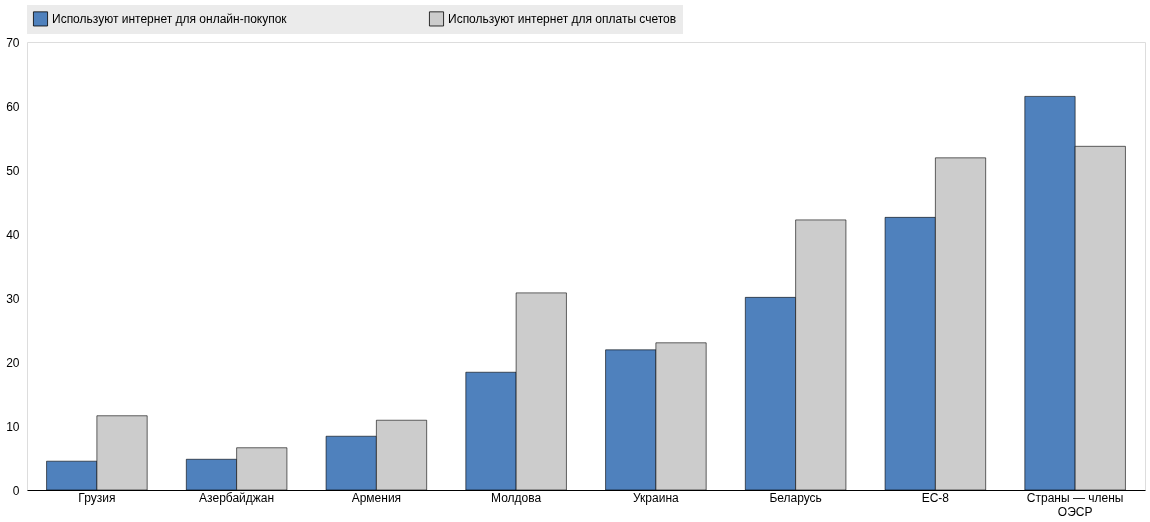 Image resolution: width=1150 pixels, height=522 pixels. I want to click on y-tick-label: 70, so click(13, 42).